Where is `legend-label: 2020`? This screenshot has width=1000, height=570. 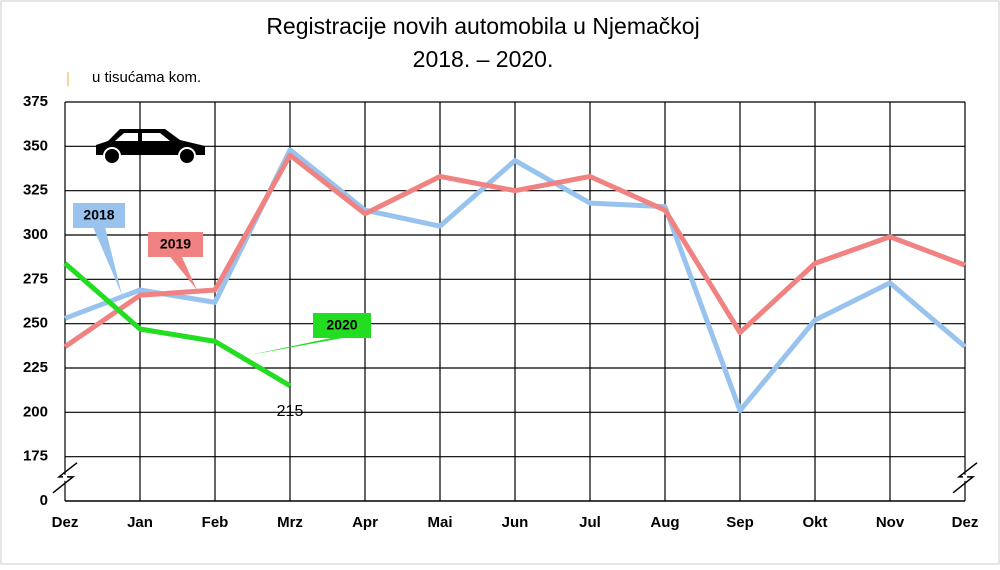
legend-label: 2020 is located at coordinates (341, 325).